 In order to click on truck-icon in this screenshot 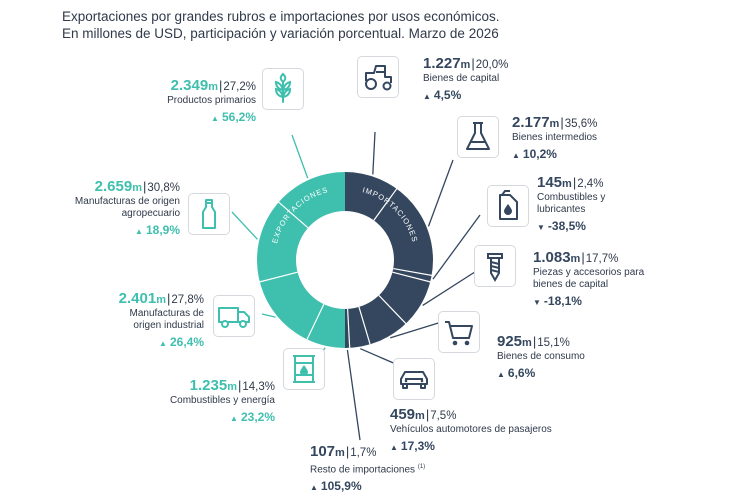, I will do `click(234, 316)`.